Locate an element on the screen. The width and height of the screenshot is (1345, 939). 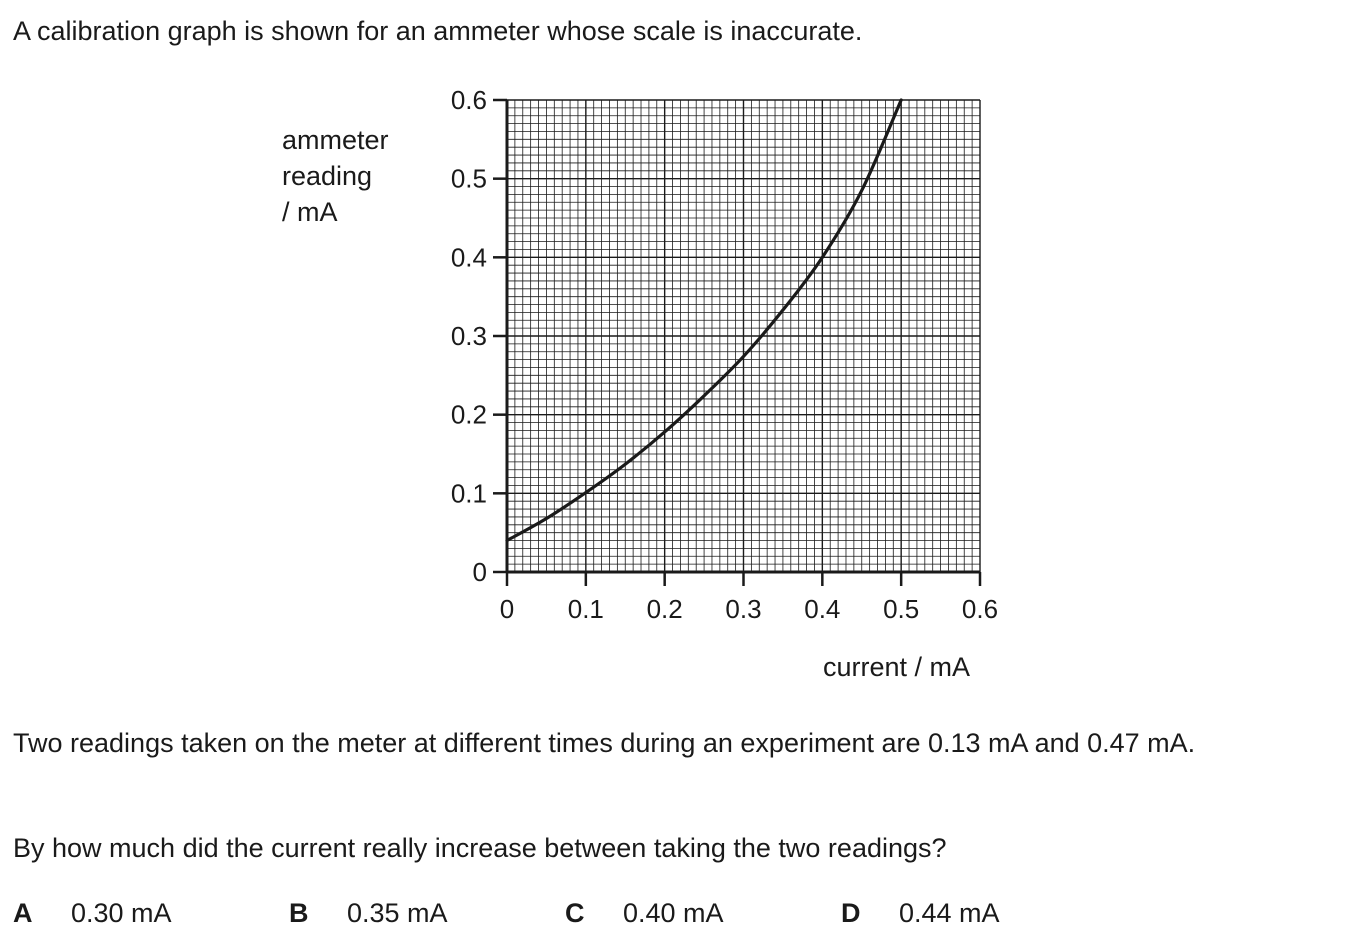
option-d-letter: D is located at coordinates (851, 913).